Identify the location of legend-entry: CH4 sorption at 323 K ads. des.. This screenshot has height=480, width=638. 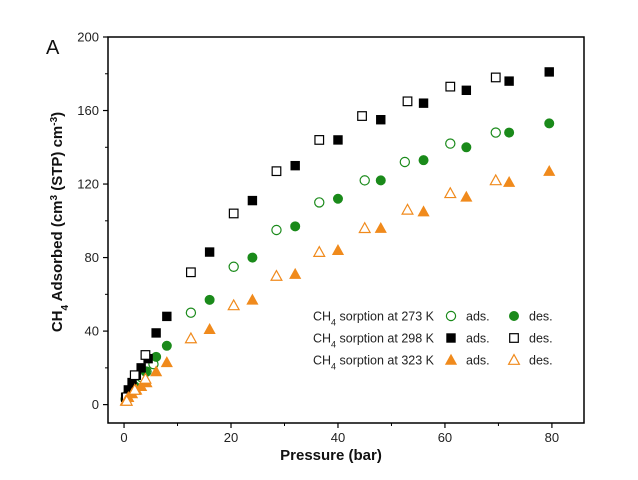
(433, 362).